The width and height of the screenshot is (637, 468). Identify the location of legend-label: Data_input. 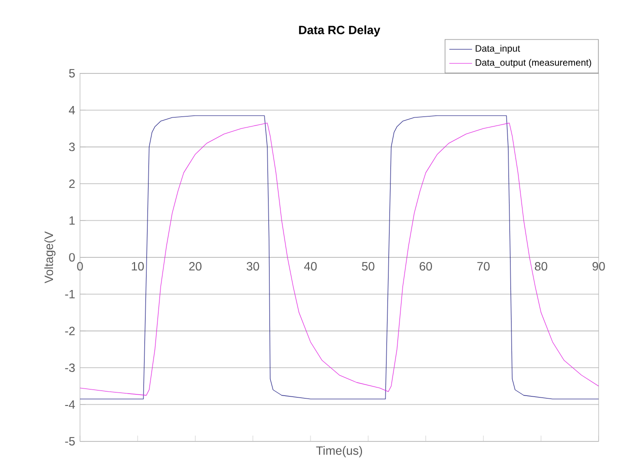
(498, 49).